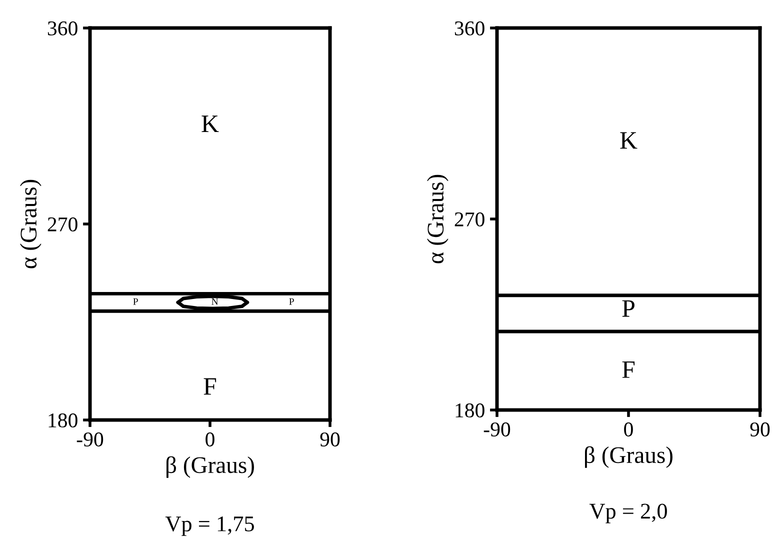 The height and width of the screenshot is (541, 774). I want to click on text: Vp = 1,75, so click(209, 526).